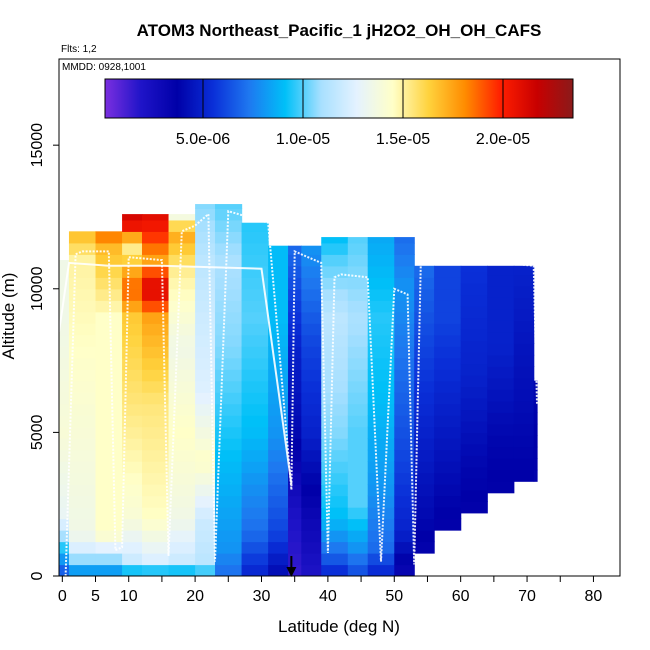  Describe the element at coordinates (104, 67) in the screenshot. I see `dates-label: MMDD: 0928,1001` at that location.